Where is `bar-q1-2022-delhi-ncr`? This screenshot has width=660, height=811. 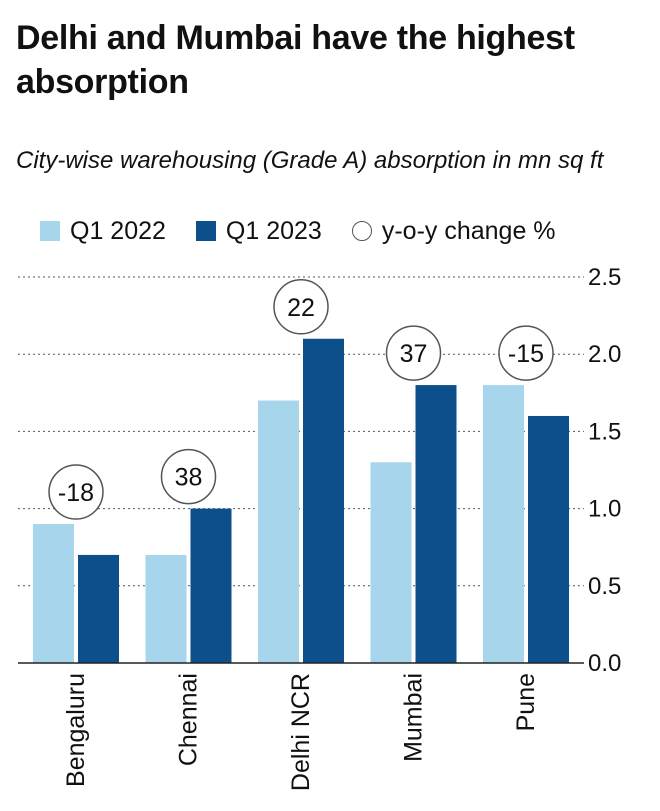 bar-q1-2022-delhi-ncr is located at coordinates (278, 531).